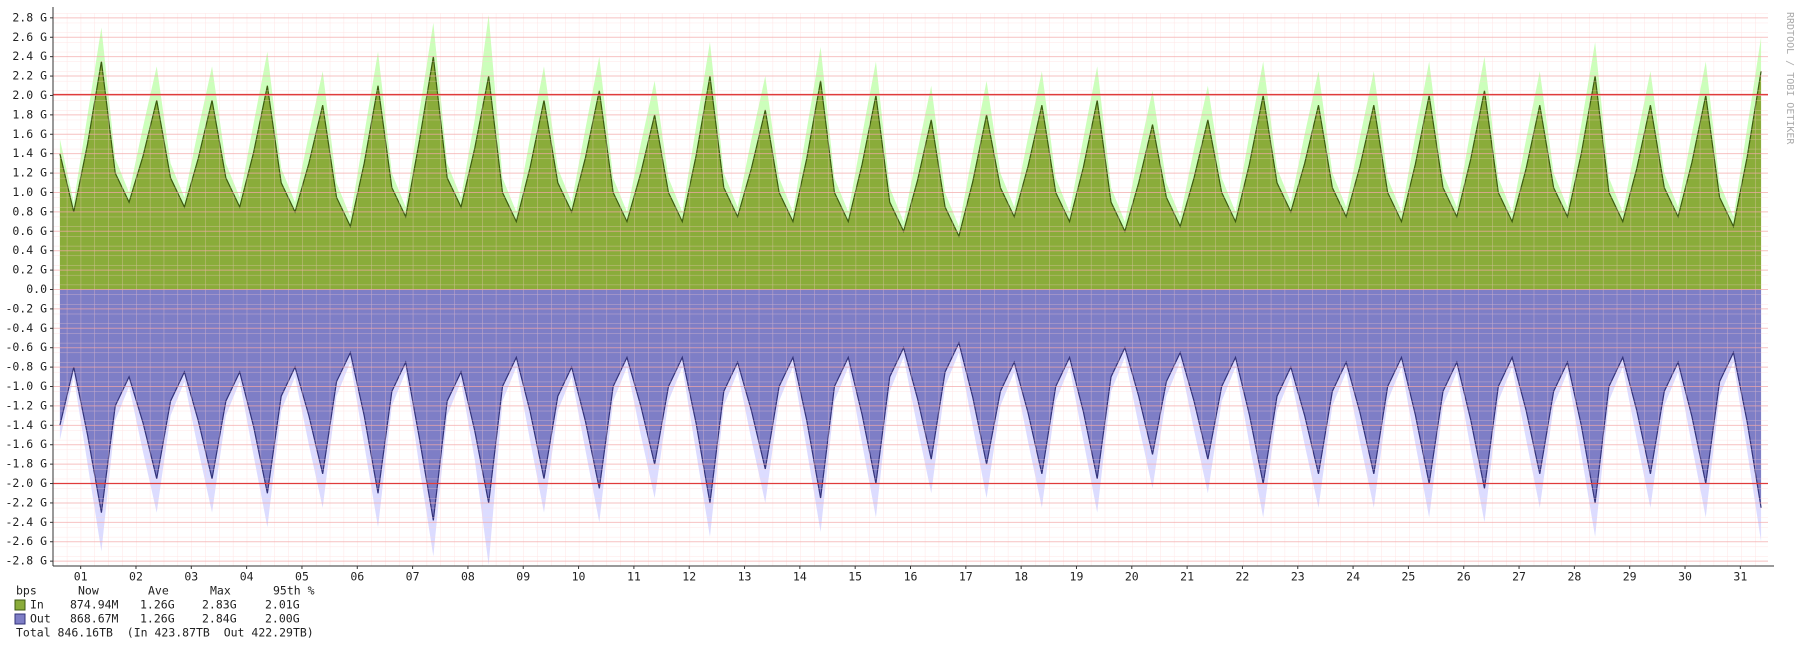  Describe the element at coordinates (1574, 577) in the screenshot. I see `x-tick-label: 28` at that location.